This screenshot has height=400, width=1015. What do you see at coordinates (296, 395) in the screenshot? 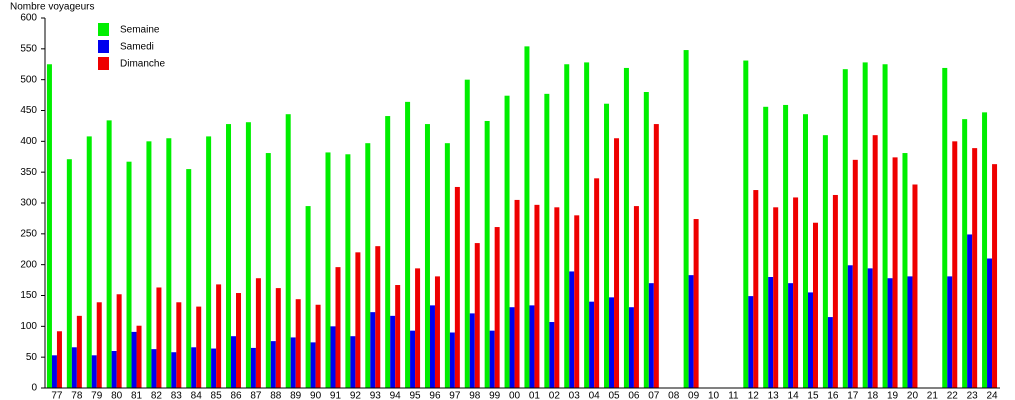
I see `x-tick-label: 89` at bounding box center [296, 395].